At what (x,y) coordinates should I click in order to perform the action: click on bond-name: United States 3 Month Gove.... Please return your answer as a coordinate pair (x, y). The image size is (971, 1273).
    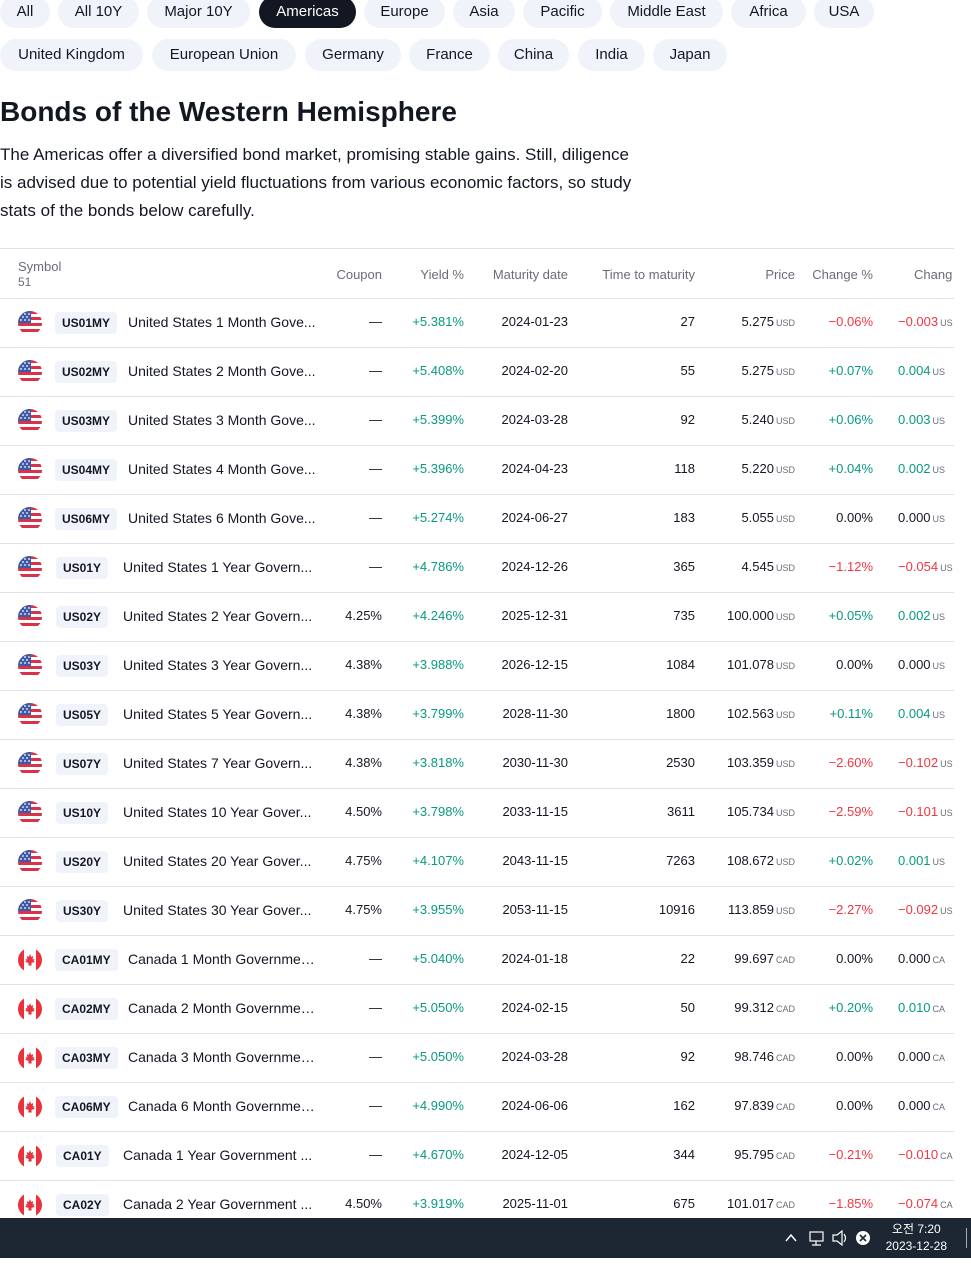
    Looking at the image, I should click on (222, 420).